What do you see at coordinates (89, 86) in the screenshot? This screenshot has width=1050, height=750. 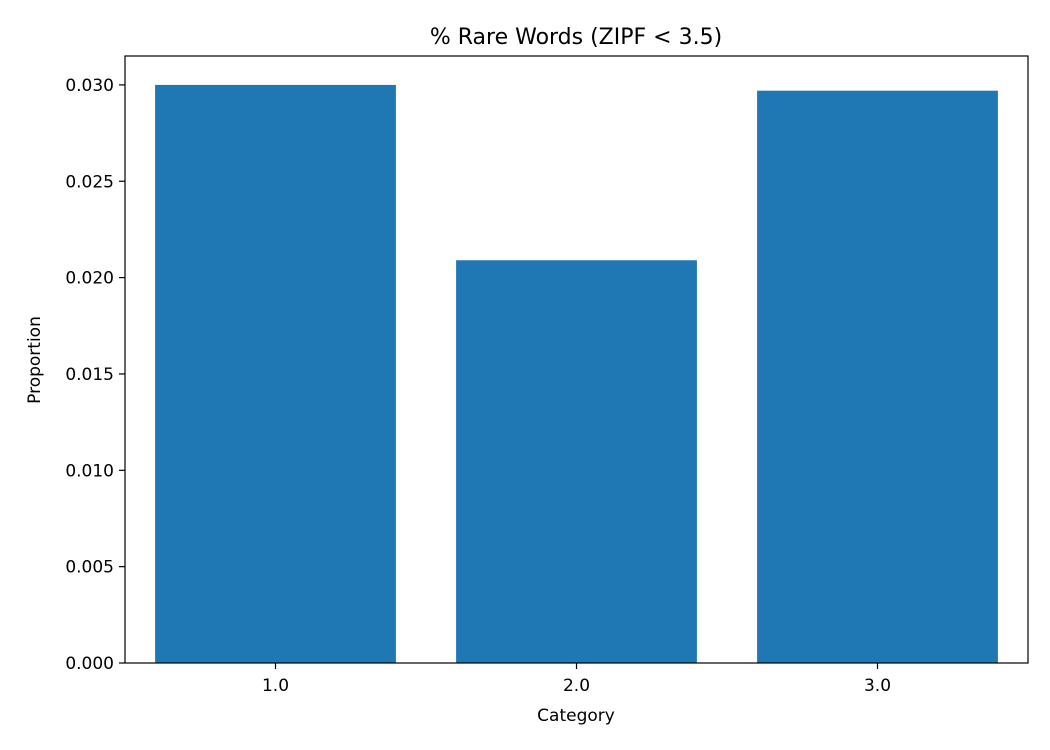 I see `y-tick-label: 0.030` at bounding box center [89, 86].